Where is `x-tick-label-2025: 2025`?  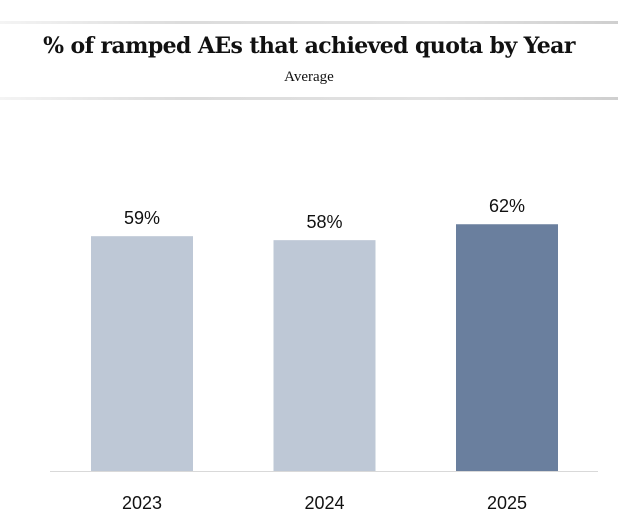 x-tick-label-2025: 2025 is located at coordinates (507, 503).